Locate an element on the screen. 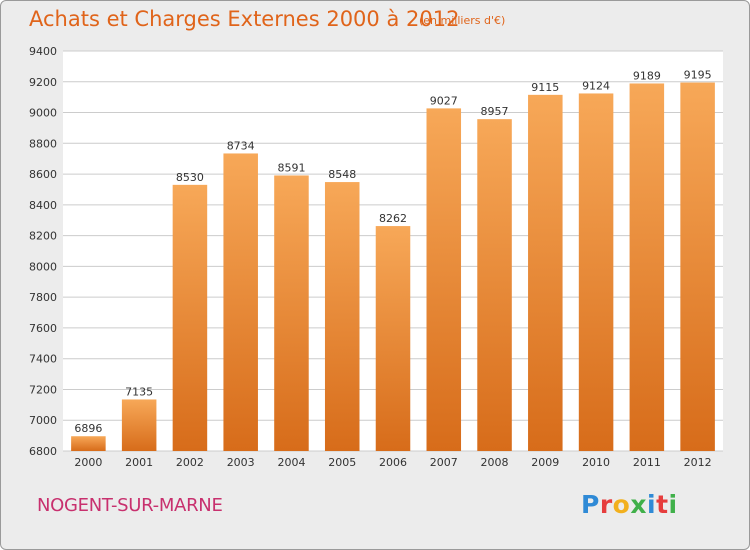  data-label: 9115 is located at coordinates (545, 87).